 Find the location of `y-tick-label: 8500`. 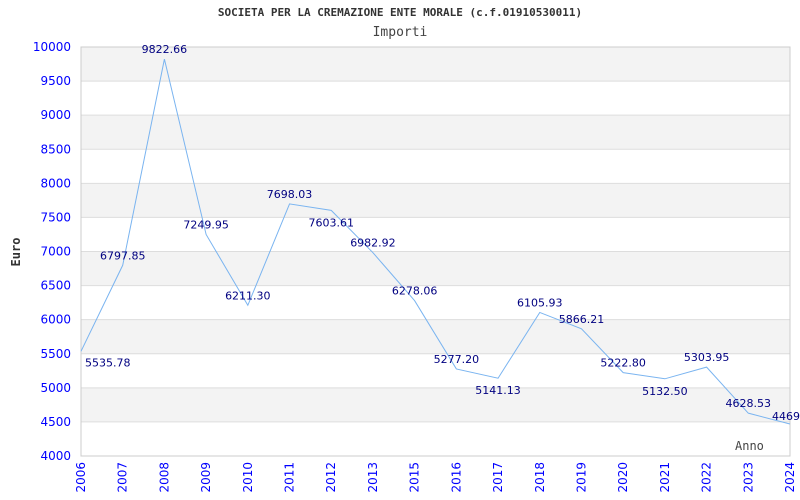

y-tick-label: 8500 is located at coordinates (55, 149).